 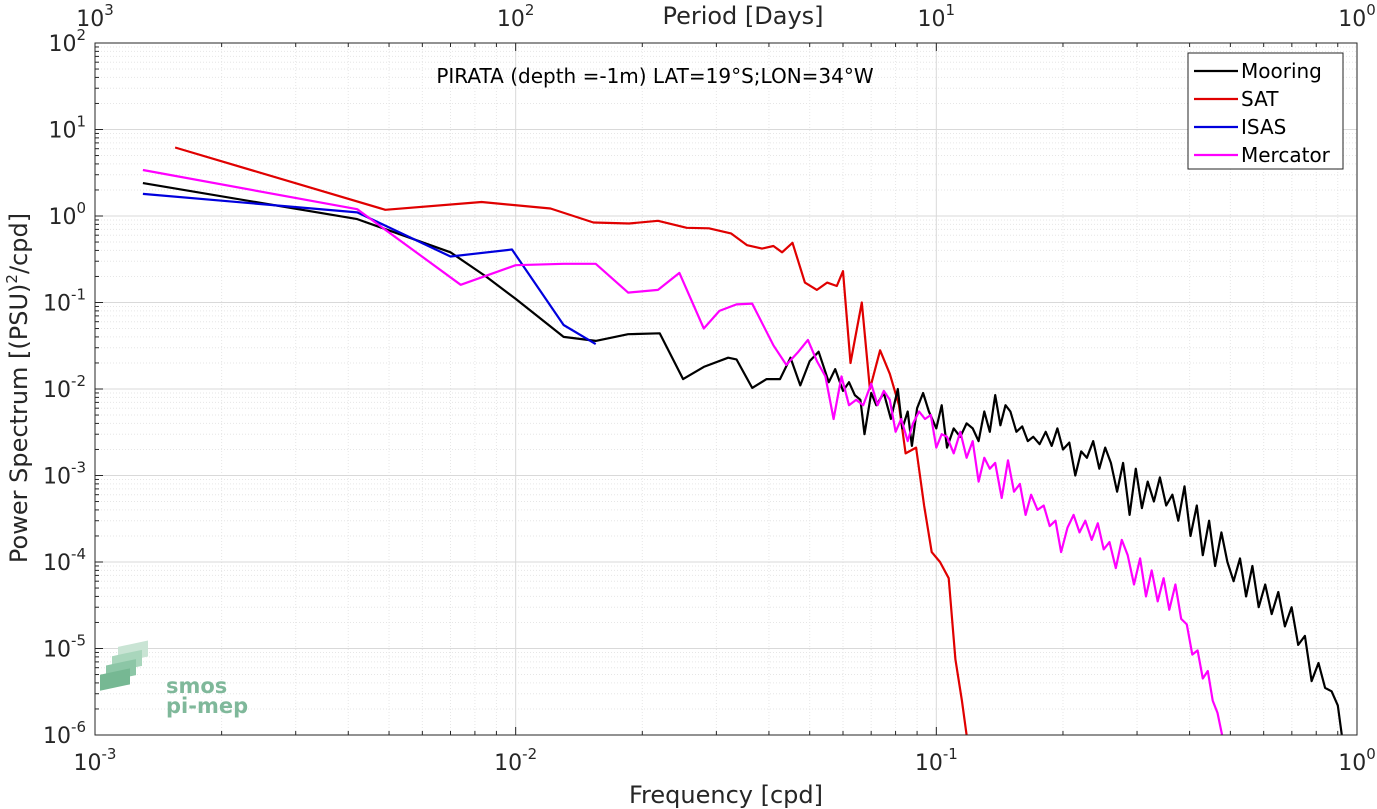 What do you see at coordinates (64, 647) in the screenshot?
I see `y-tick-label: 10⁻⁵` at bounding box center [64, 647].